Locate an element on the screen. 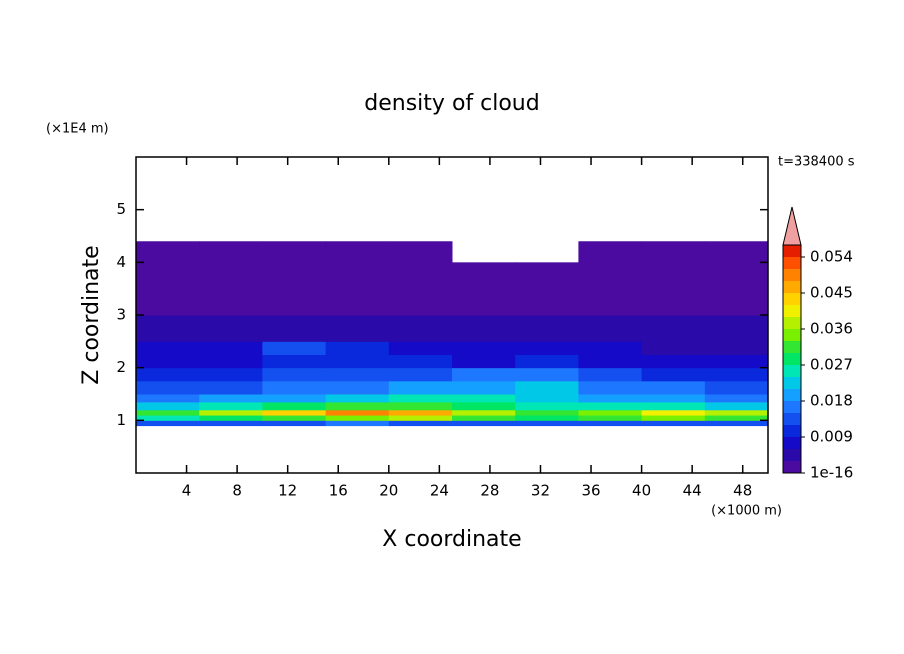 This screenshot has height=654, width=904. x-axis-label: X coordinate is located at coordinates (451, 539).